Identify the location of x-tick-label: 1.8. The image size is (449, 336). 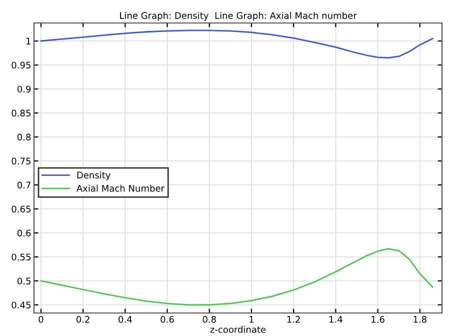
(420, 319).